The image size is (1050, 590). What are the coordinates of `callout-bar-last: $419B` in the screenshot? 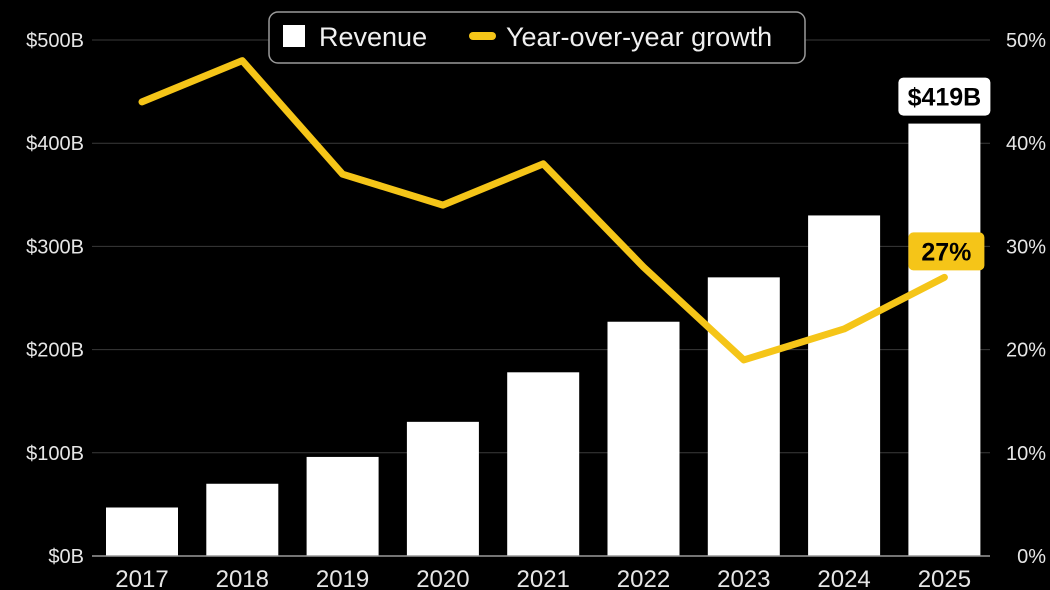 It's located at (944, 96).